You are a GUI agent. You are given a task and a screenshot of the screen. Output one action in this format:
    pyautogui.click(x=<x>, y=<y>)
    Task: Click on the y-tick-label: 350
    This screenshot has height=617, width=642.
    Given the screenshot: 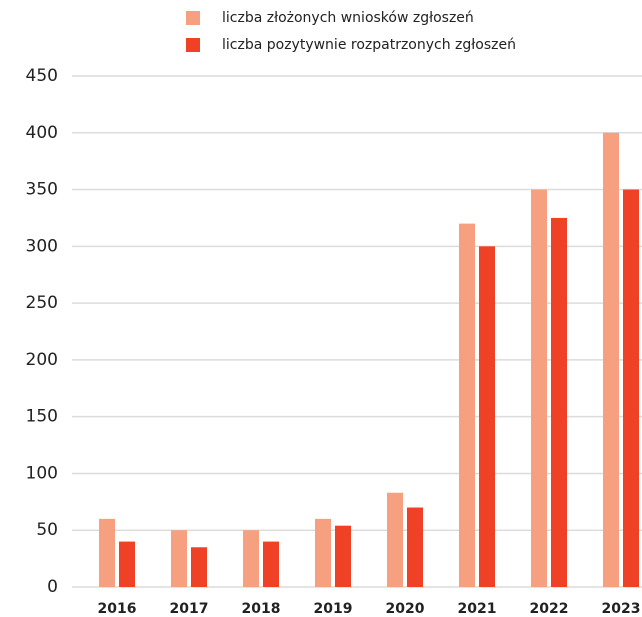 What is the action you would take?
    pyautogui.click(x=42, y=190)
    